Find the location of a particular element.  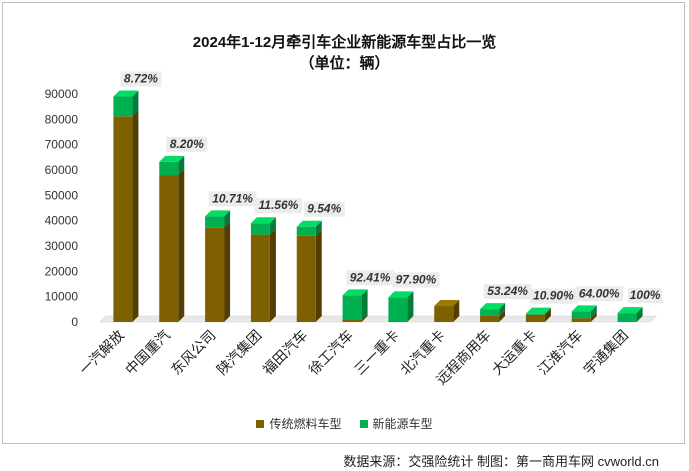

category-label: 宇通集团 is located at coordinates (606, 353).